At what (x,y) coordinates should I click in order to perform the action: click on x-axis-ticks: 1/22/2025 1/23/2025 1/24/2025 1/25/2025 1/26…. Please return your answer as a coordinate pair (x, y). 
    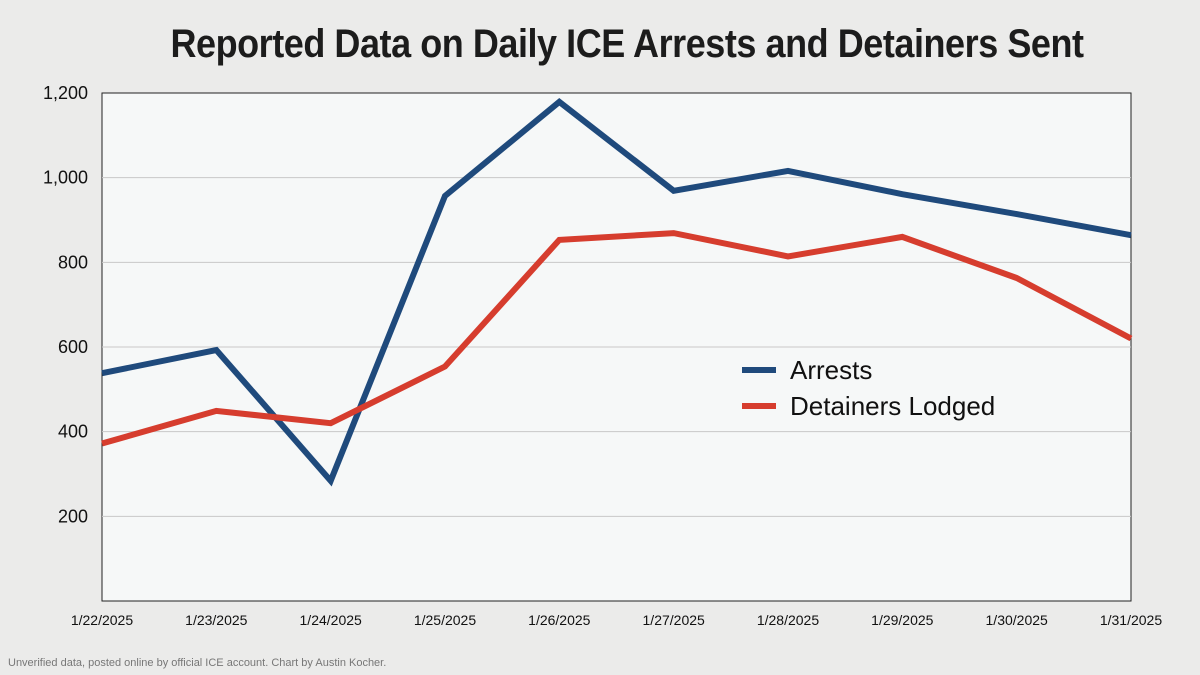
    Looking at the image, I should click on (616, 620).